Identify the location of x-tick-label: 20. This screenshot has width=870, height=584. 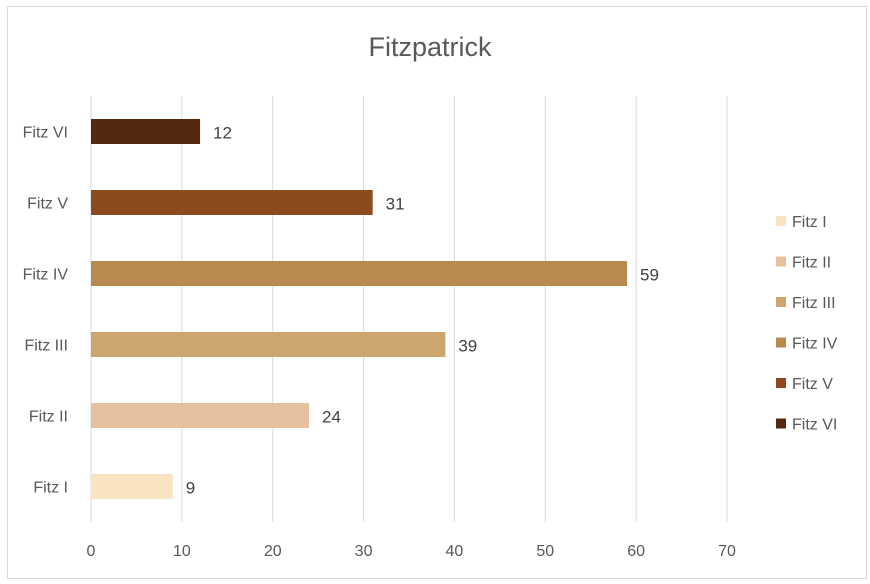
(273, 551).